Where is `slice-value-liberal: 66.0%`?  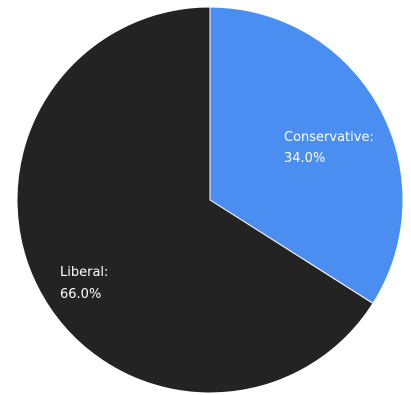 slice-value-liberal: 66.0% is located at coordinates (80, 294).